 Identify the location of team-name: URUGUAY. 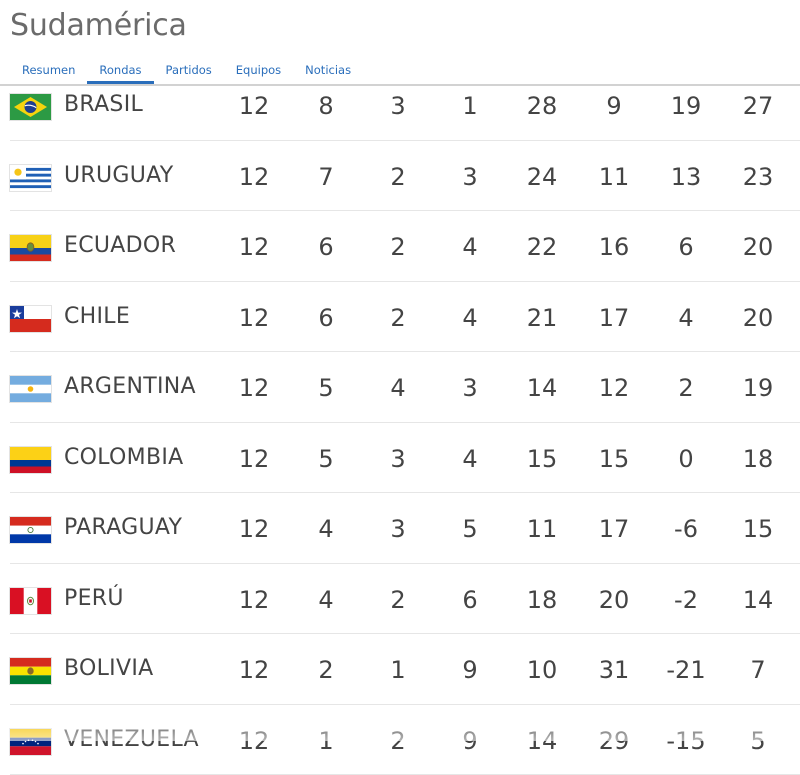
(119, 175).